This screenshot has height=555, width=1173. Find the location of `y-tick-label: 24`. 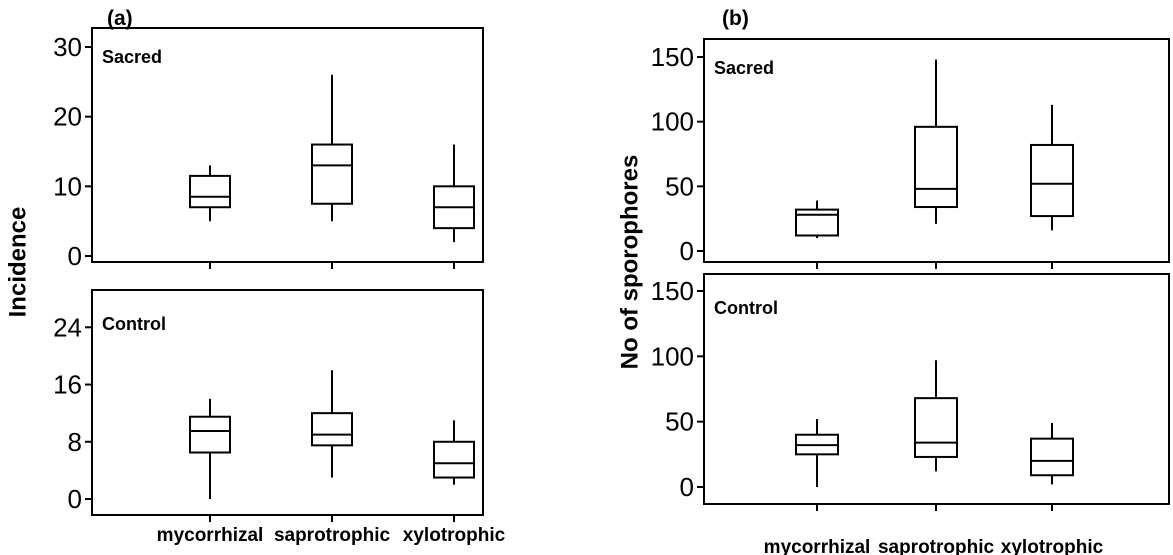

y-tick-label: 24 is located at coordinates (67, 327).